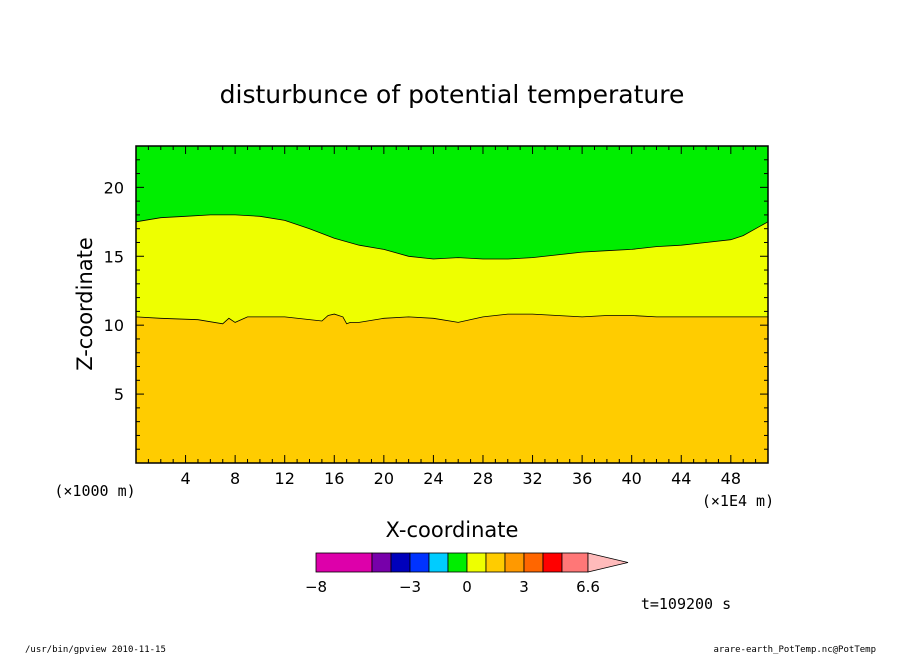  I want to click on time-label: t=109200 s, so click(686, 604).